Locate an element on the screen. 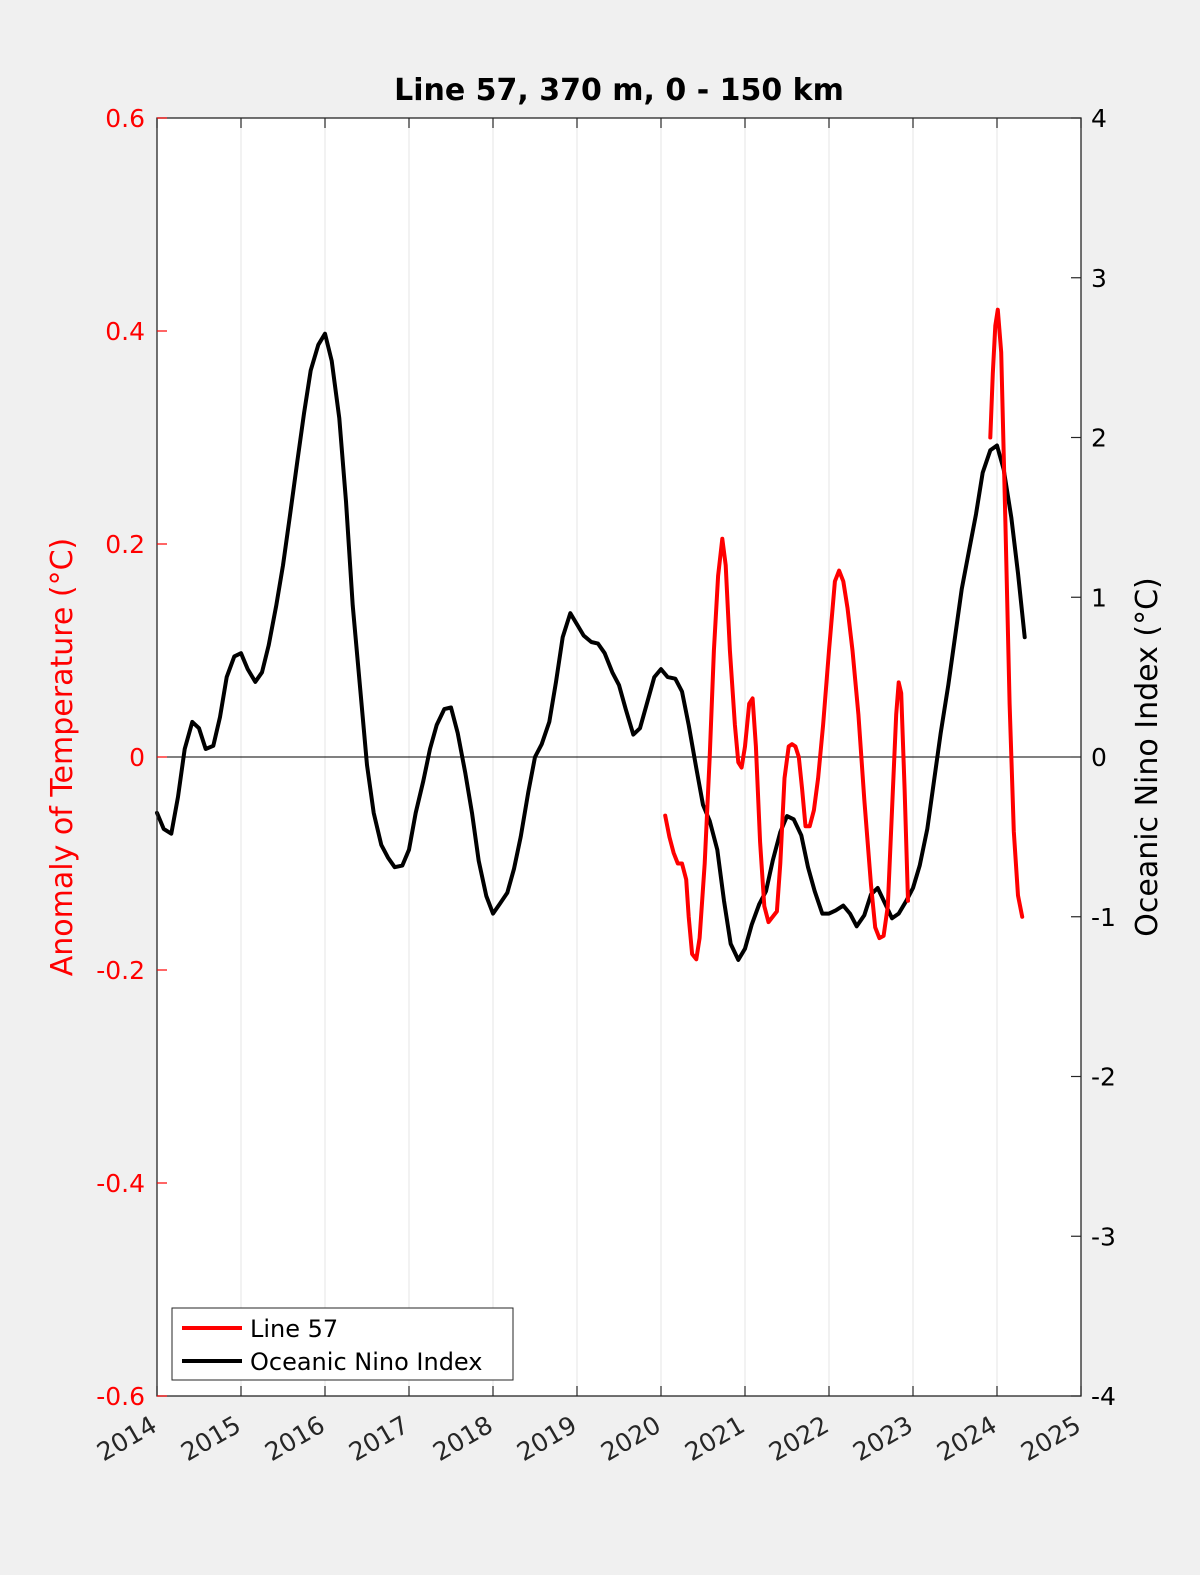 The width and height of the screenshot is (1200, 1575). y-axis-label-left: Anomaly of Temperature (°C) is located at coordinates (62, 757).